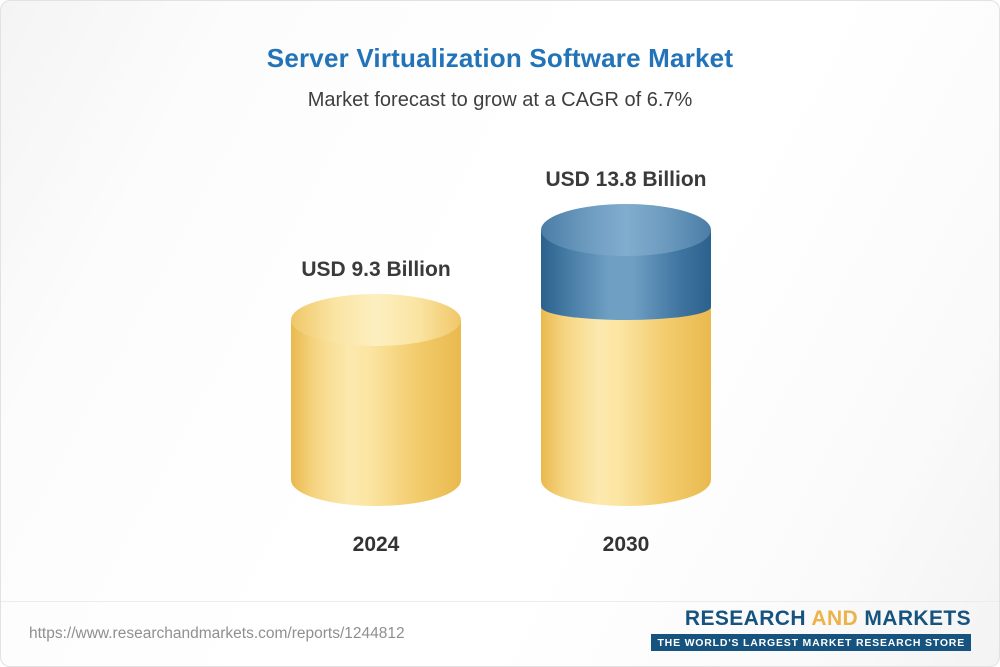  Describe the element at coordinates (917, 618) in the screenshot. I see `logo-word-markets: MARKETS` at that location.